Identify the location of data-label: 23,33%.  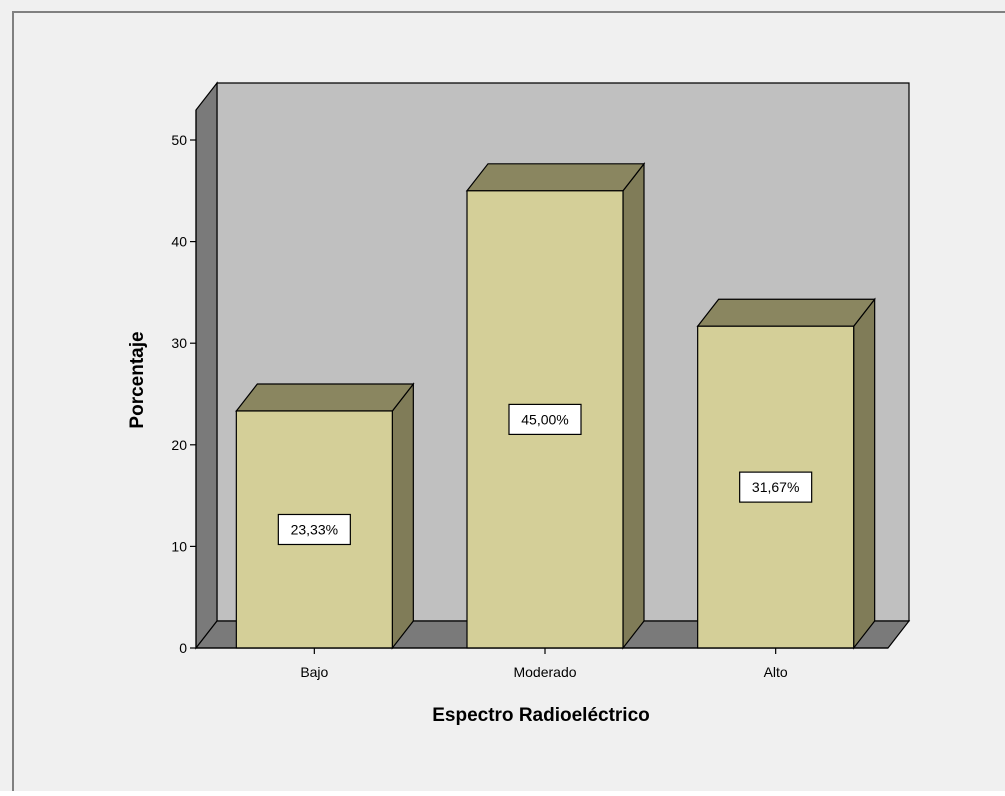
(314, 529).